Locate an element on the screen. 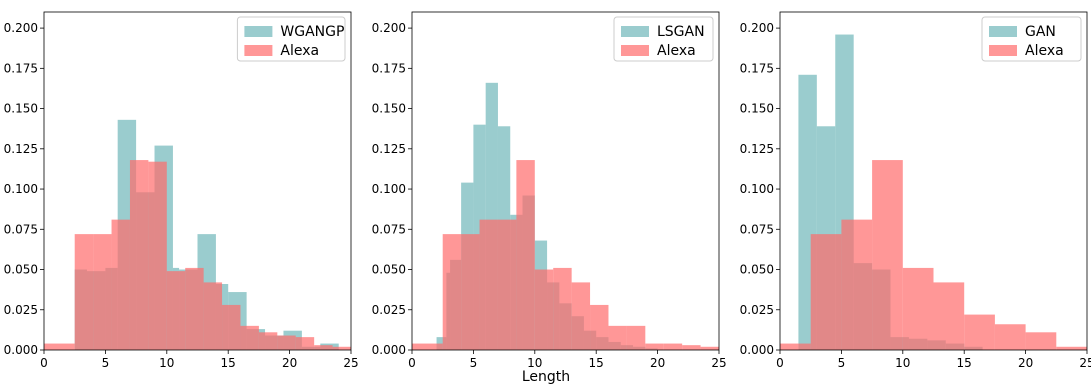 Image resolution: width=1091 pixels, height=385 pixels. legend-label: GAN is located at coordinates (1040, 32).